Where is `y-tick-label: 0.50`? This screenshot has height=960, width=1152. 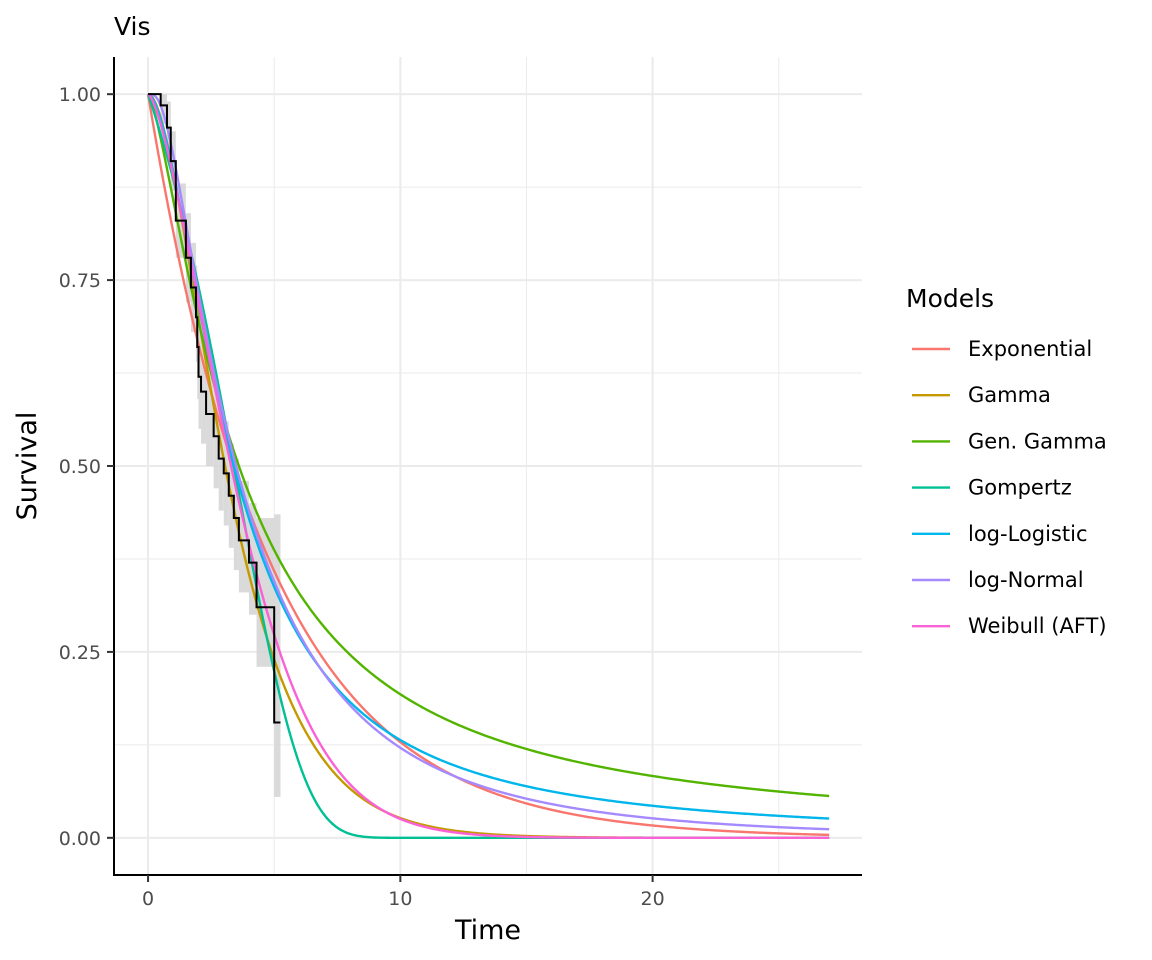
y-tick-label: 0.50 is located at coordinates (80, 467).